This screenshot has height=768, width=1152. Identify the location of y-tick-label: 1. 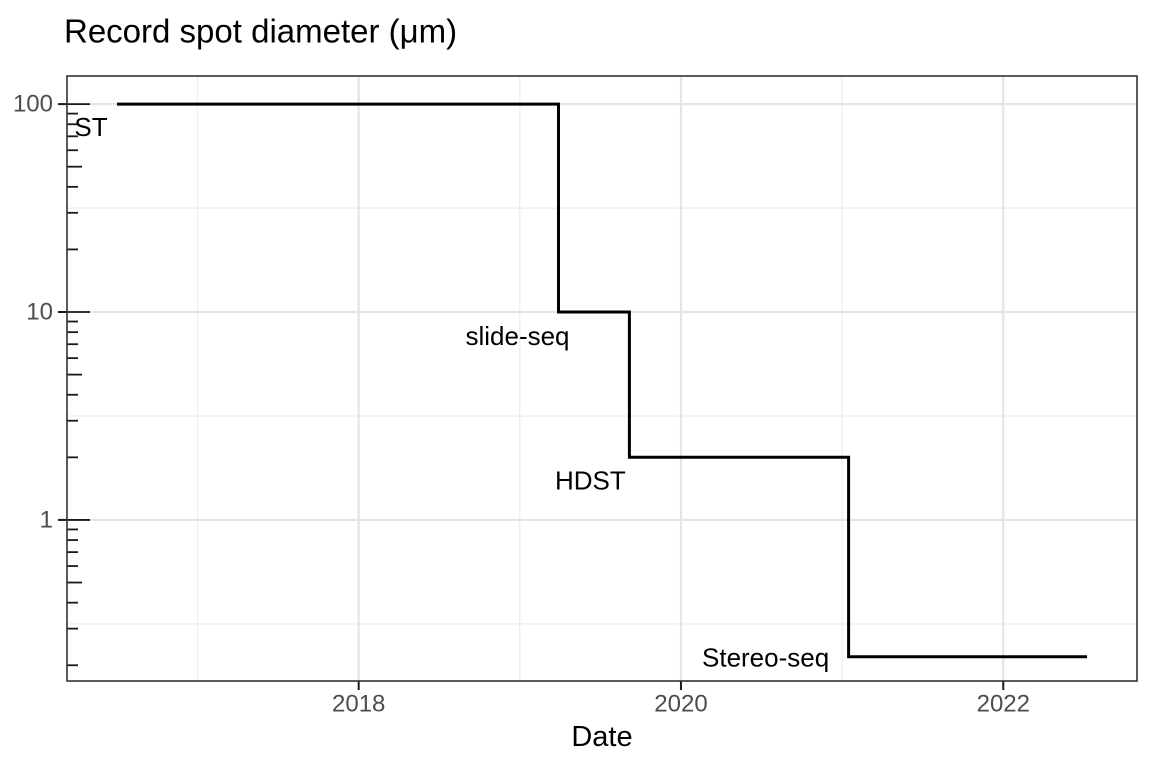
(46, 519).